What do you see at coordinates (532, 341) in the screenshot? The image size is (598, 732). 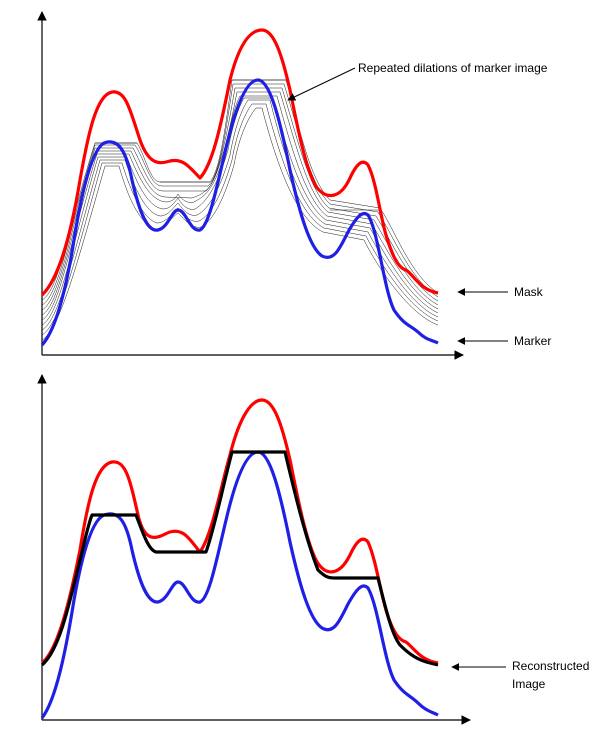 I see `label-marker: Marker` at bounding box center [532, 341].